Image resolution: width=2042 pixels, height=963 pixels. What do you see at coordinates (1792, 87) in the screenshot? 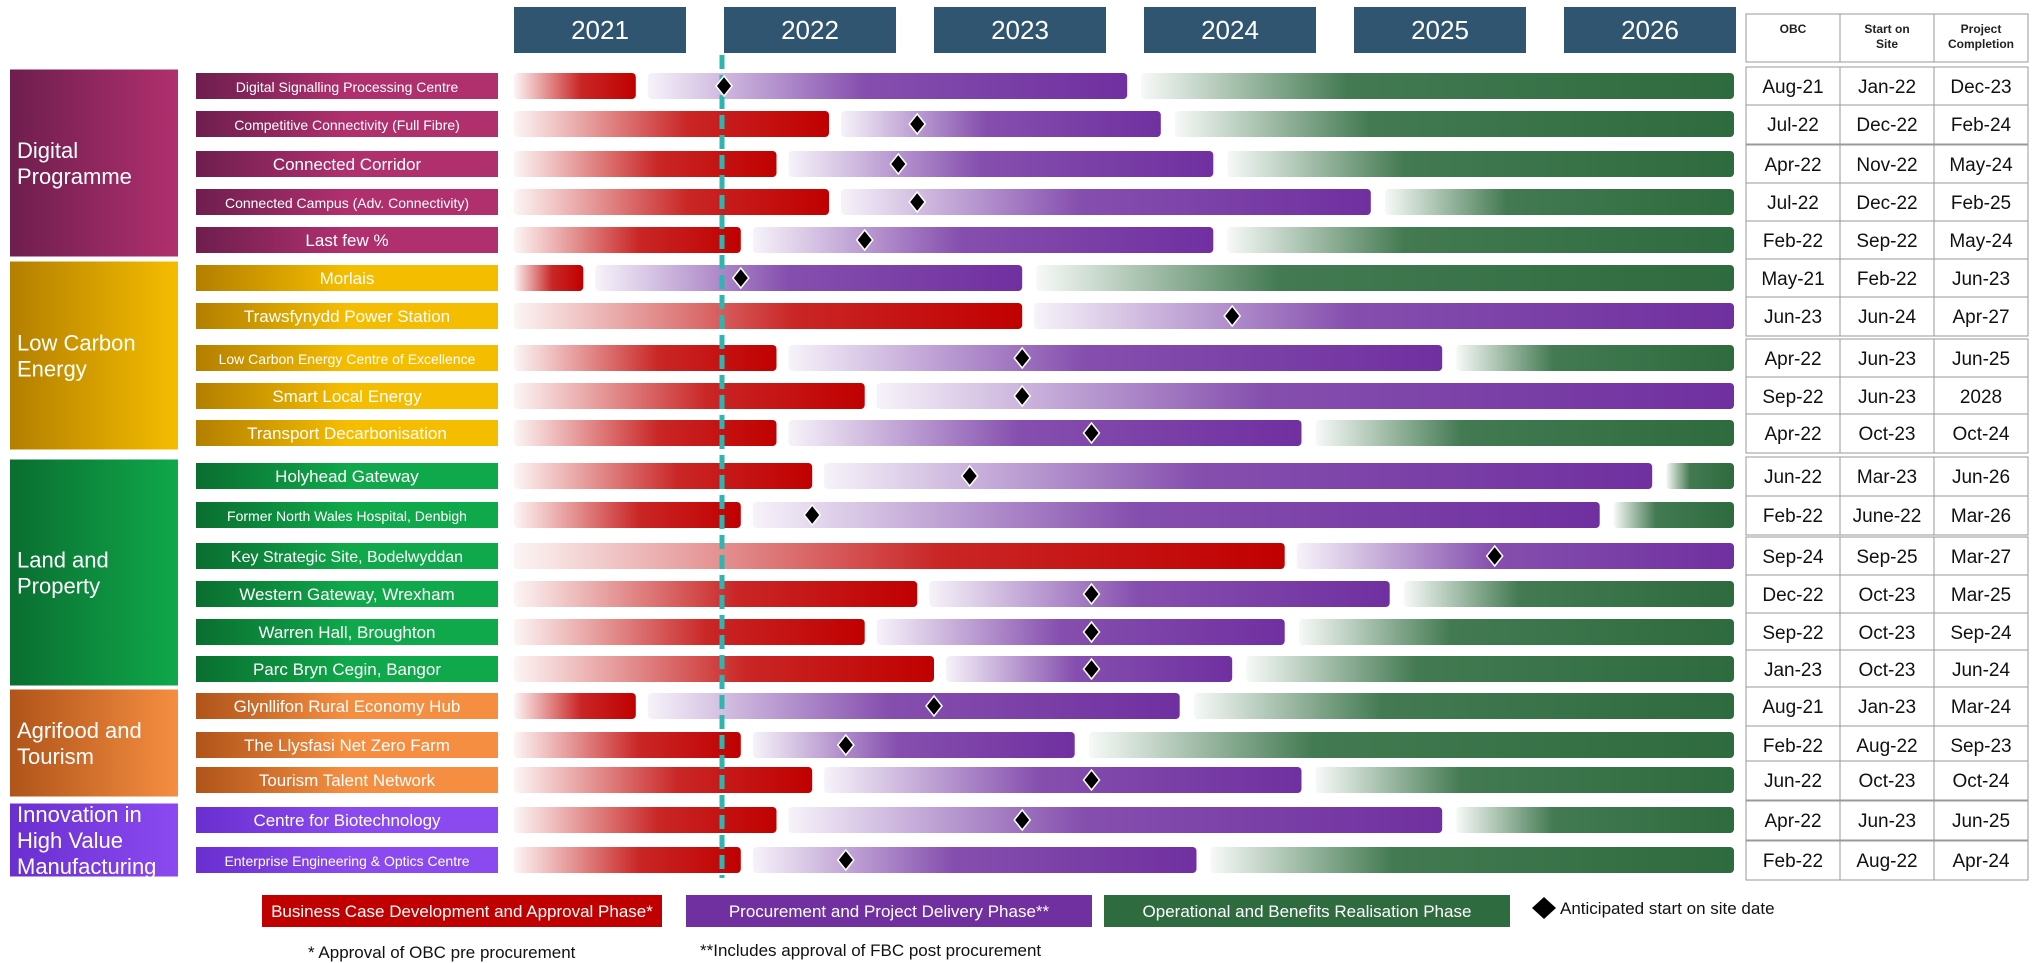
I see `table-cell-value: Aug-21` at bounding box center [1792, 87].